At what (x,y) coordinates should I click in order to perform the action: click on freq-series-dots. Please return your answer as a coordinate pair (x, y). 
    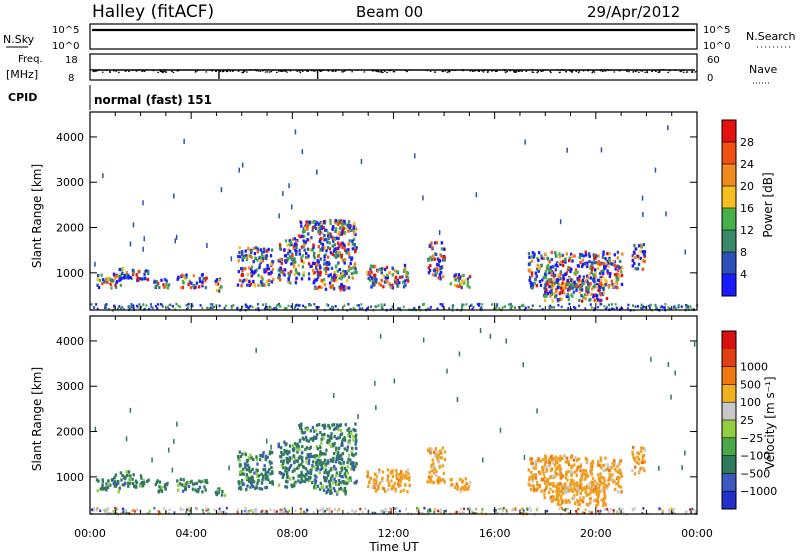
    Looking at the image, I should click on (394, 74).